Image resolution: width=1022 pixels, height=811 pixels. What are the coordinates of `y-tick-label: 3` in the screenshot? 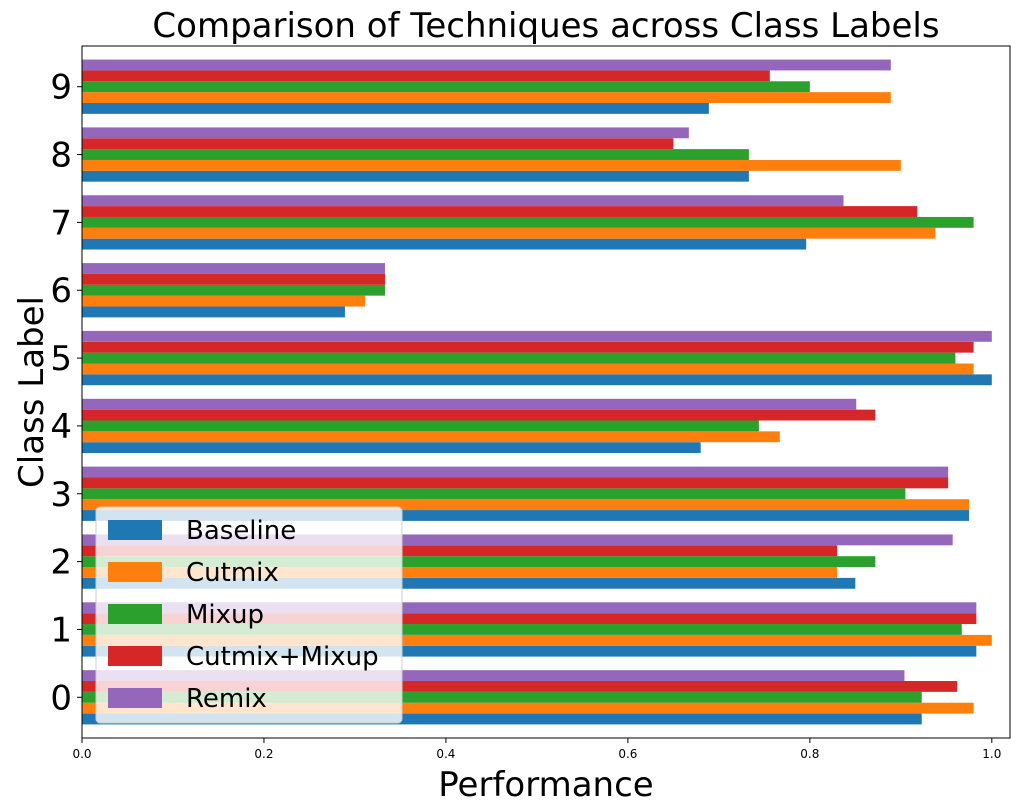 It's located at (61, 495).